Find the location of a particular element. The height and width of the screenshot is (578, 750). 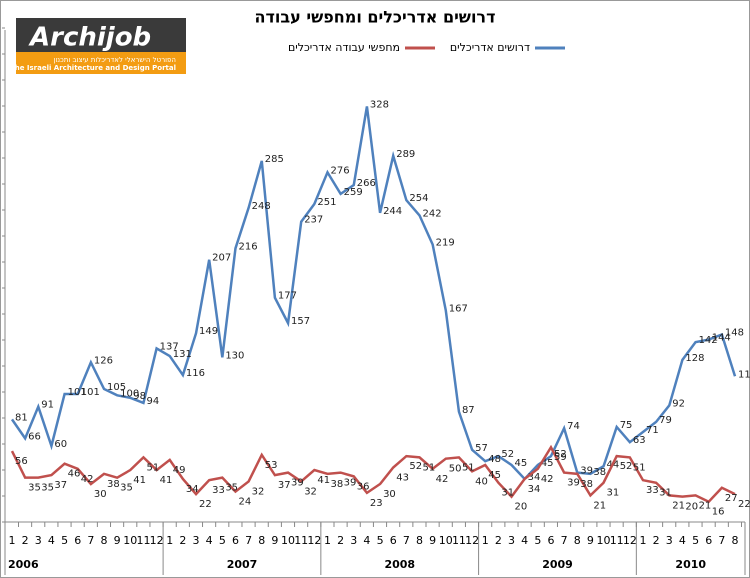

data-label: 87 is located at coordinates (468, 410).